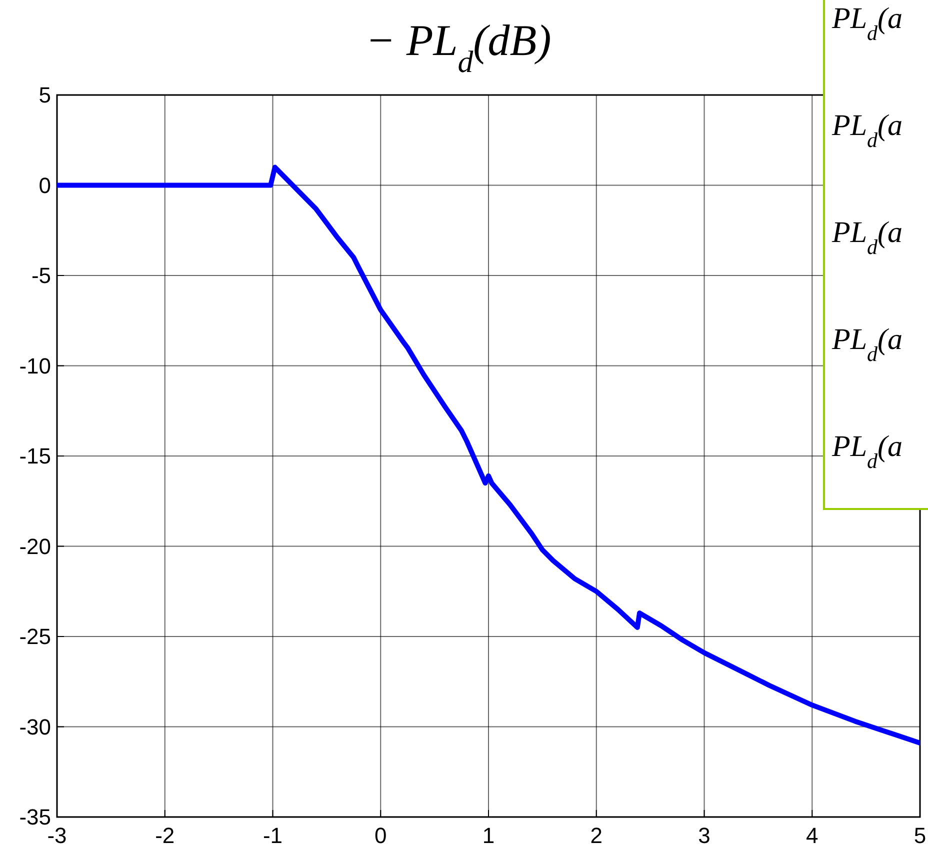 This screenshot has height=859, width=928. I want to click on x-tick-label: 1, so click(488, 835).